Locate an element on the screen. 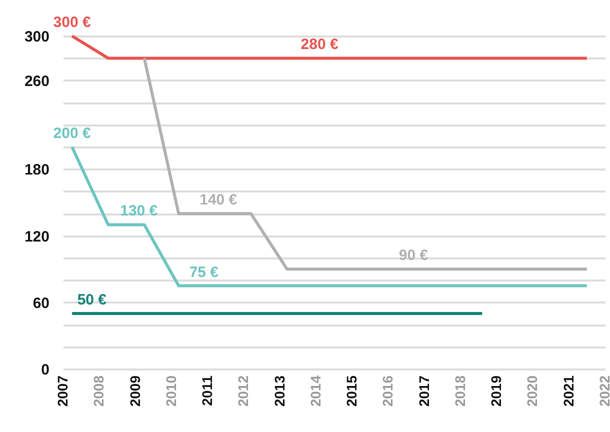  x-tick-label: 2010 is located at coordinates (170, 391).